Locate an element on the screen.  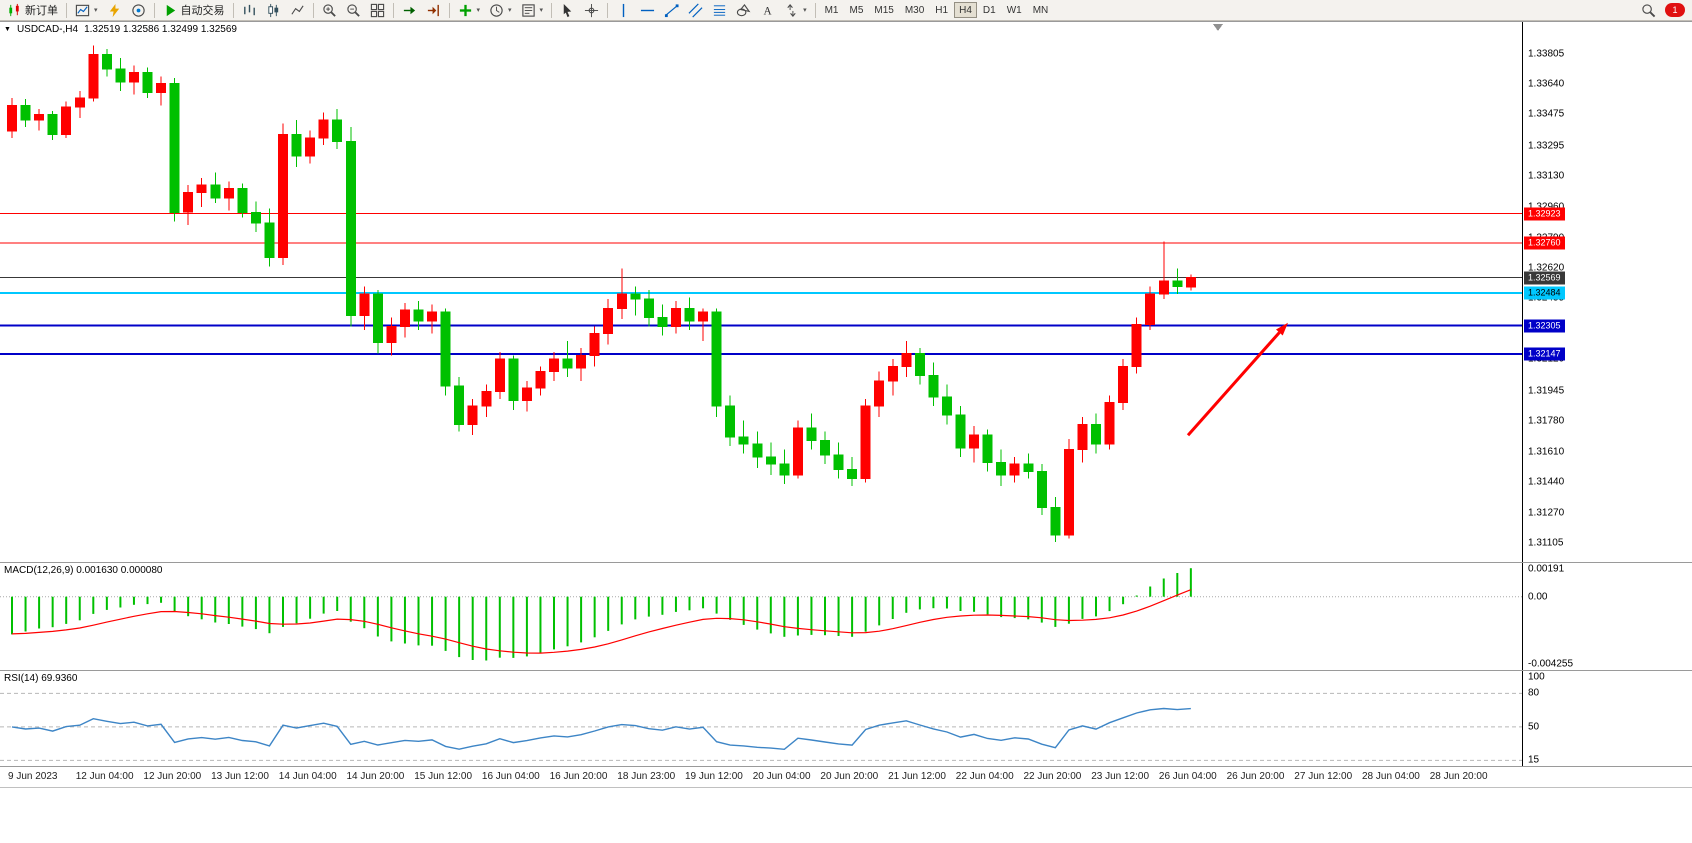
indicators-button: ▾ is located at coordinates (469, 10).